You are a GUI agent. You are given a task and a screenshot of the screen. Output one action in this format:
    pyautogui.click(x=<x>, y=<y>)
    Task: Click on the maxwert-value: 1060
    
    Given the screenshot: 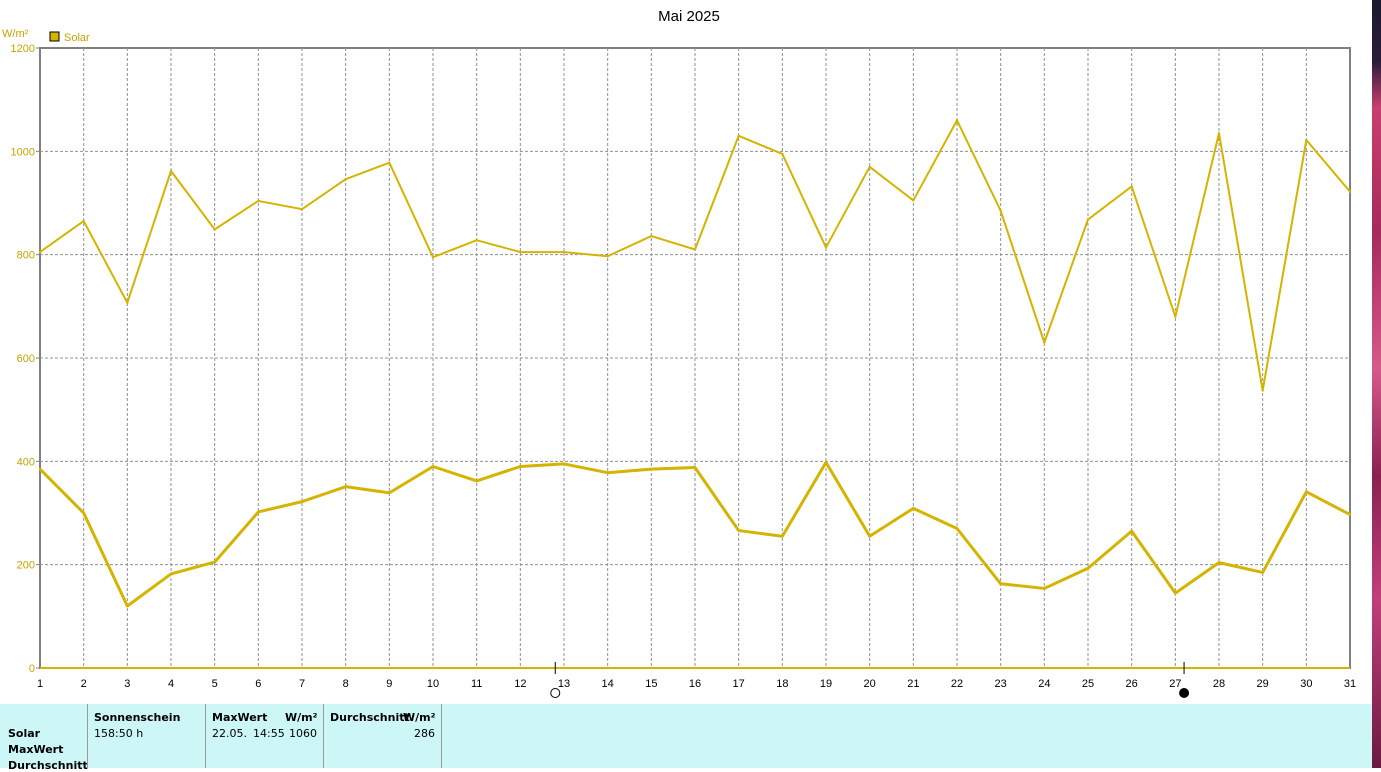 What is the action you would take?
    pyautogui.click(x=303, y=733)
    